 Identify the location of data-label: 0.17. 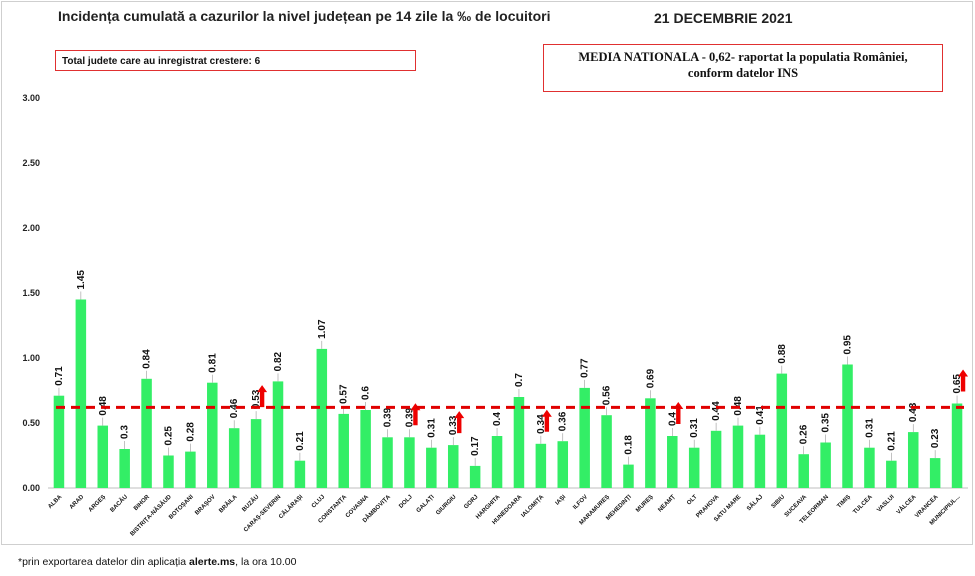
(475, 446).